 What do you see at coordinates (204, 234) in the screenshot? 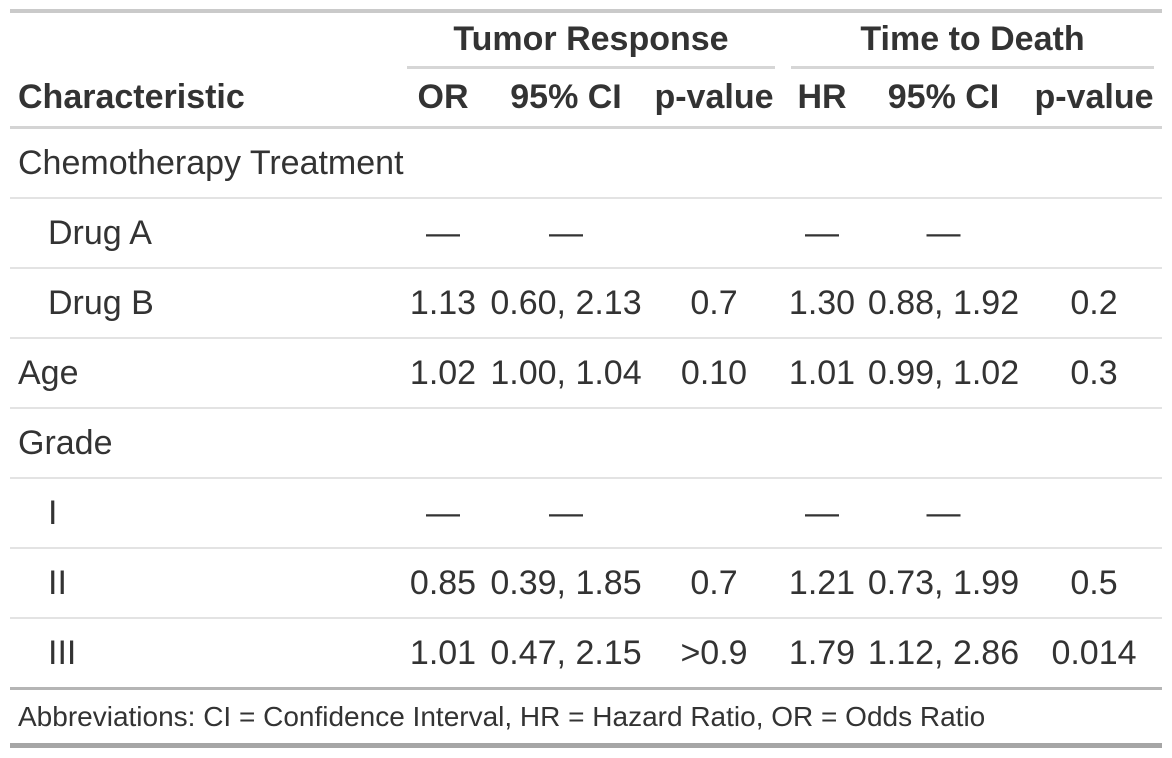
I see `row-label: Drug A` at bounding box center [204, 234].